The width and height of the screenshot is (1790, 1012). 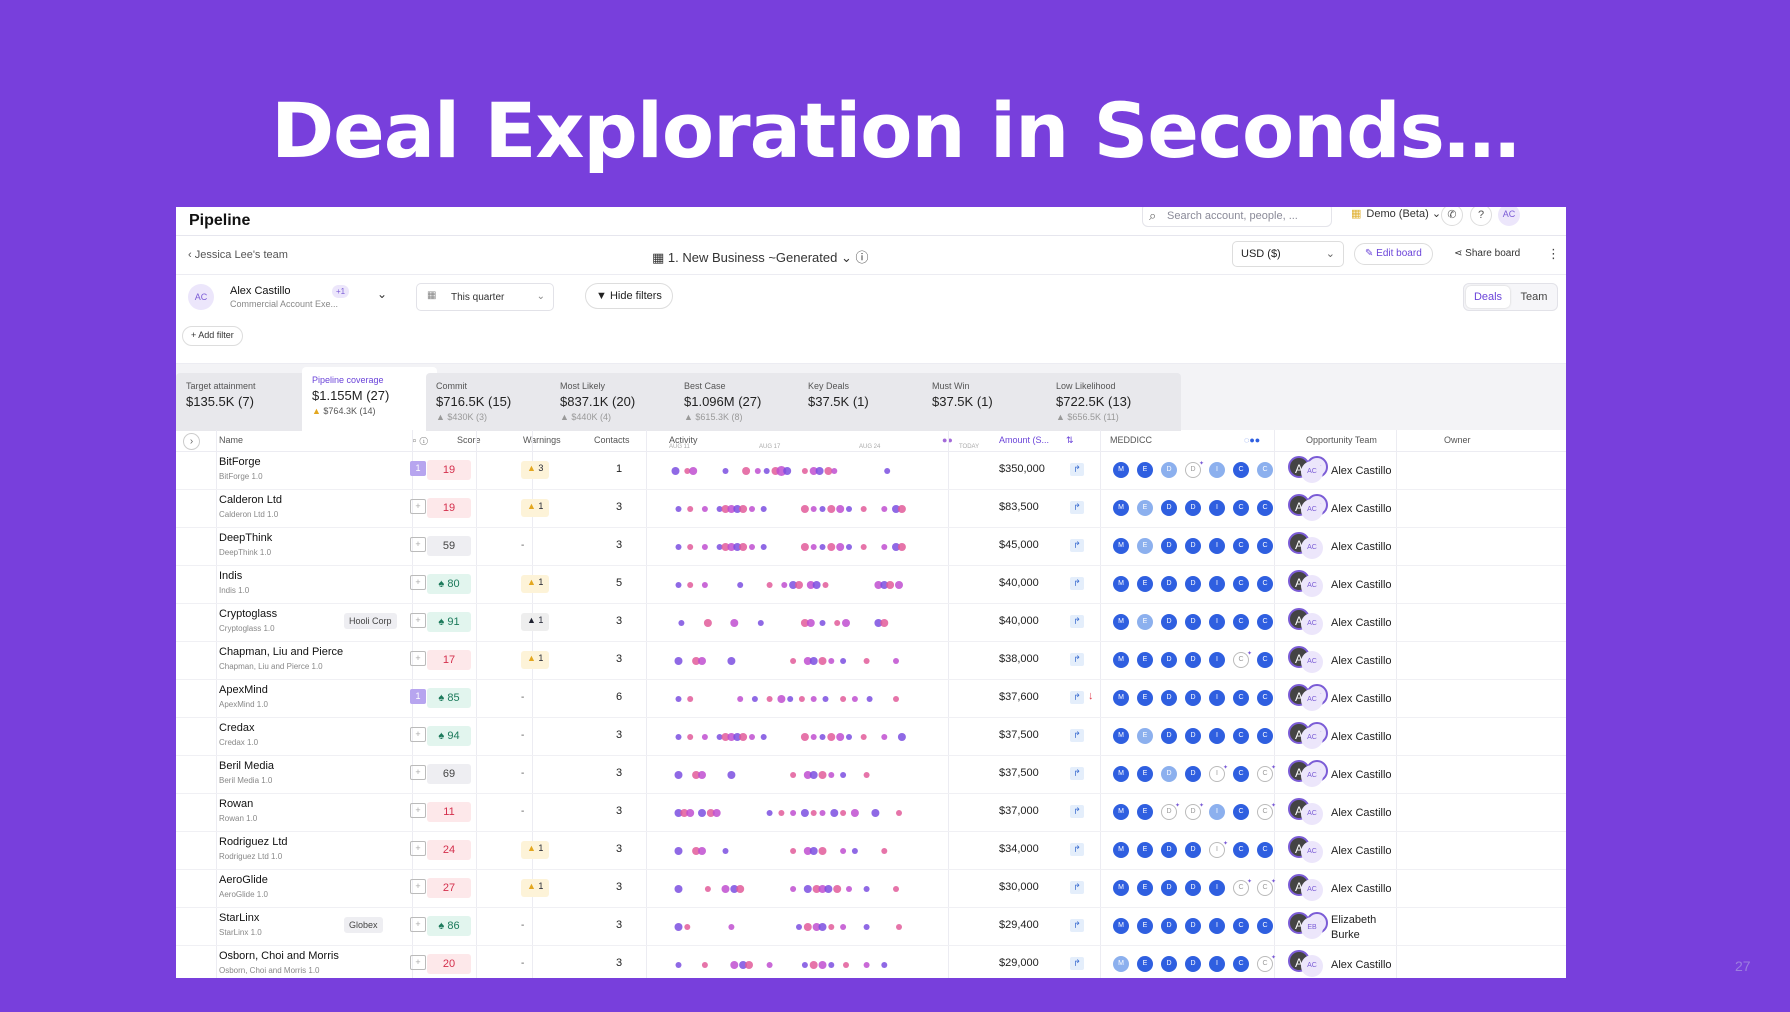 I want to click on col-warnings: Warnings, so click(x=542, y=440).